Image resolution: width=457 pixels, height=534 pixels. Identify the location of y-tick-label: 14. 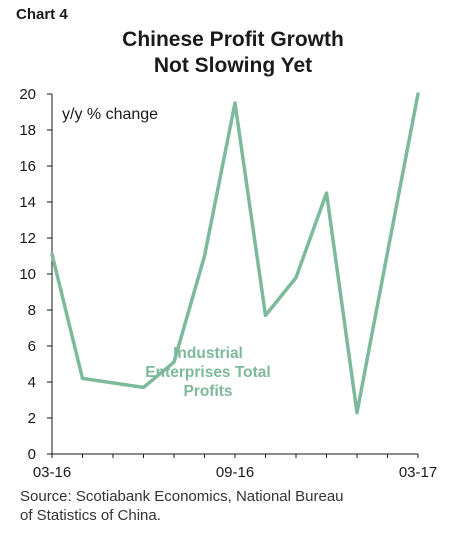
(27, 202).